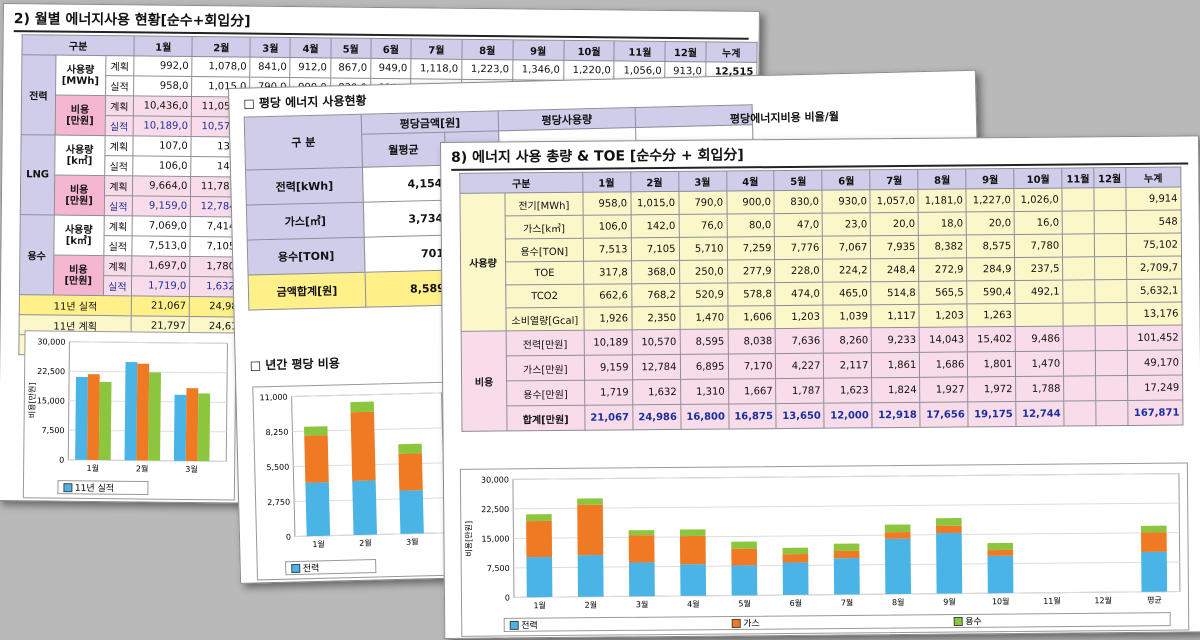 The width and height of the screenshot is (1200, 640). What do you see at coordinates (436, 69) in the screenshot?
I see `table-cell: 1,118,0` at bounding box center [436, 69].